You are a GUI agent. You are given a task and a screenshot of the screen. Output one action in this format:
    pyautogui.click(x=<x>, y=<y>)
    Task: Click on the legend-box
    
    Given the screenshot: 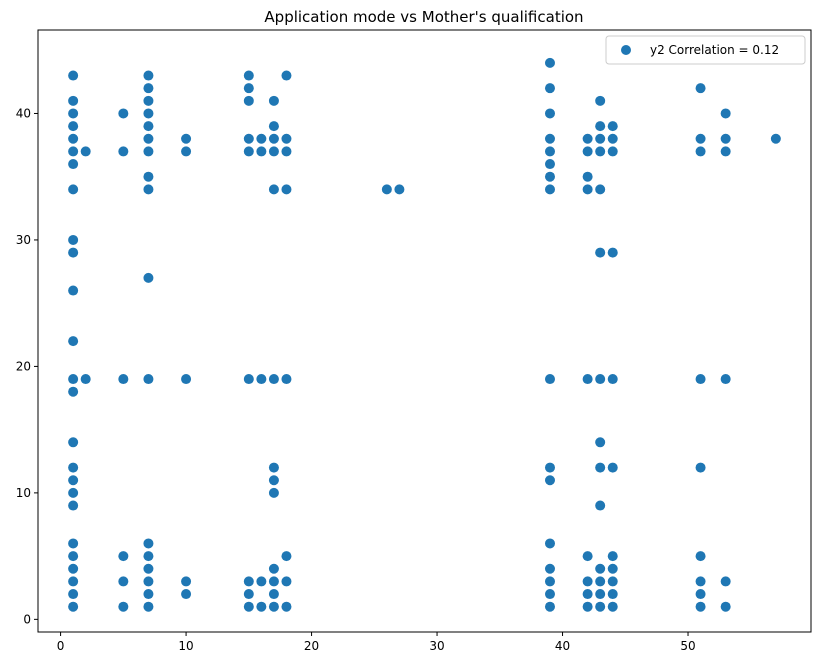 What is the action you would take?
    pyautogui.click(x=705, y=50)
    